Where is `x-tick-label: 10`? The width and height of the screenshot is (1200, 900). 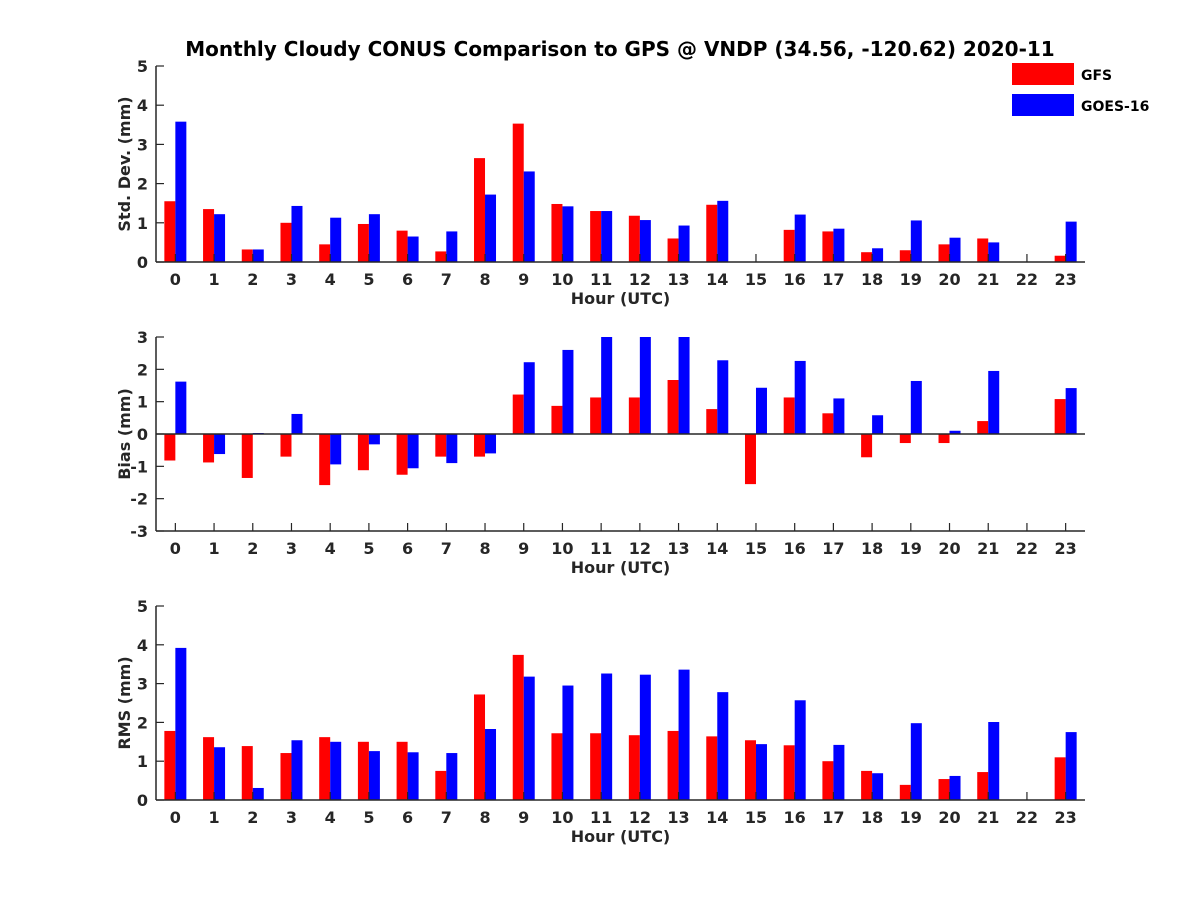
x-tick-label: 10 is located at coordinates (562, 279).